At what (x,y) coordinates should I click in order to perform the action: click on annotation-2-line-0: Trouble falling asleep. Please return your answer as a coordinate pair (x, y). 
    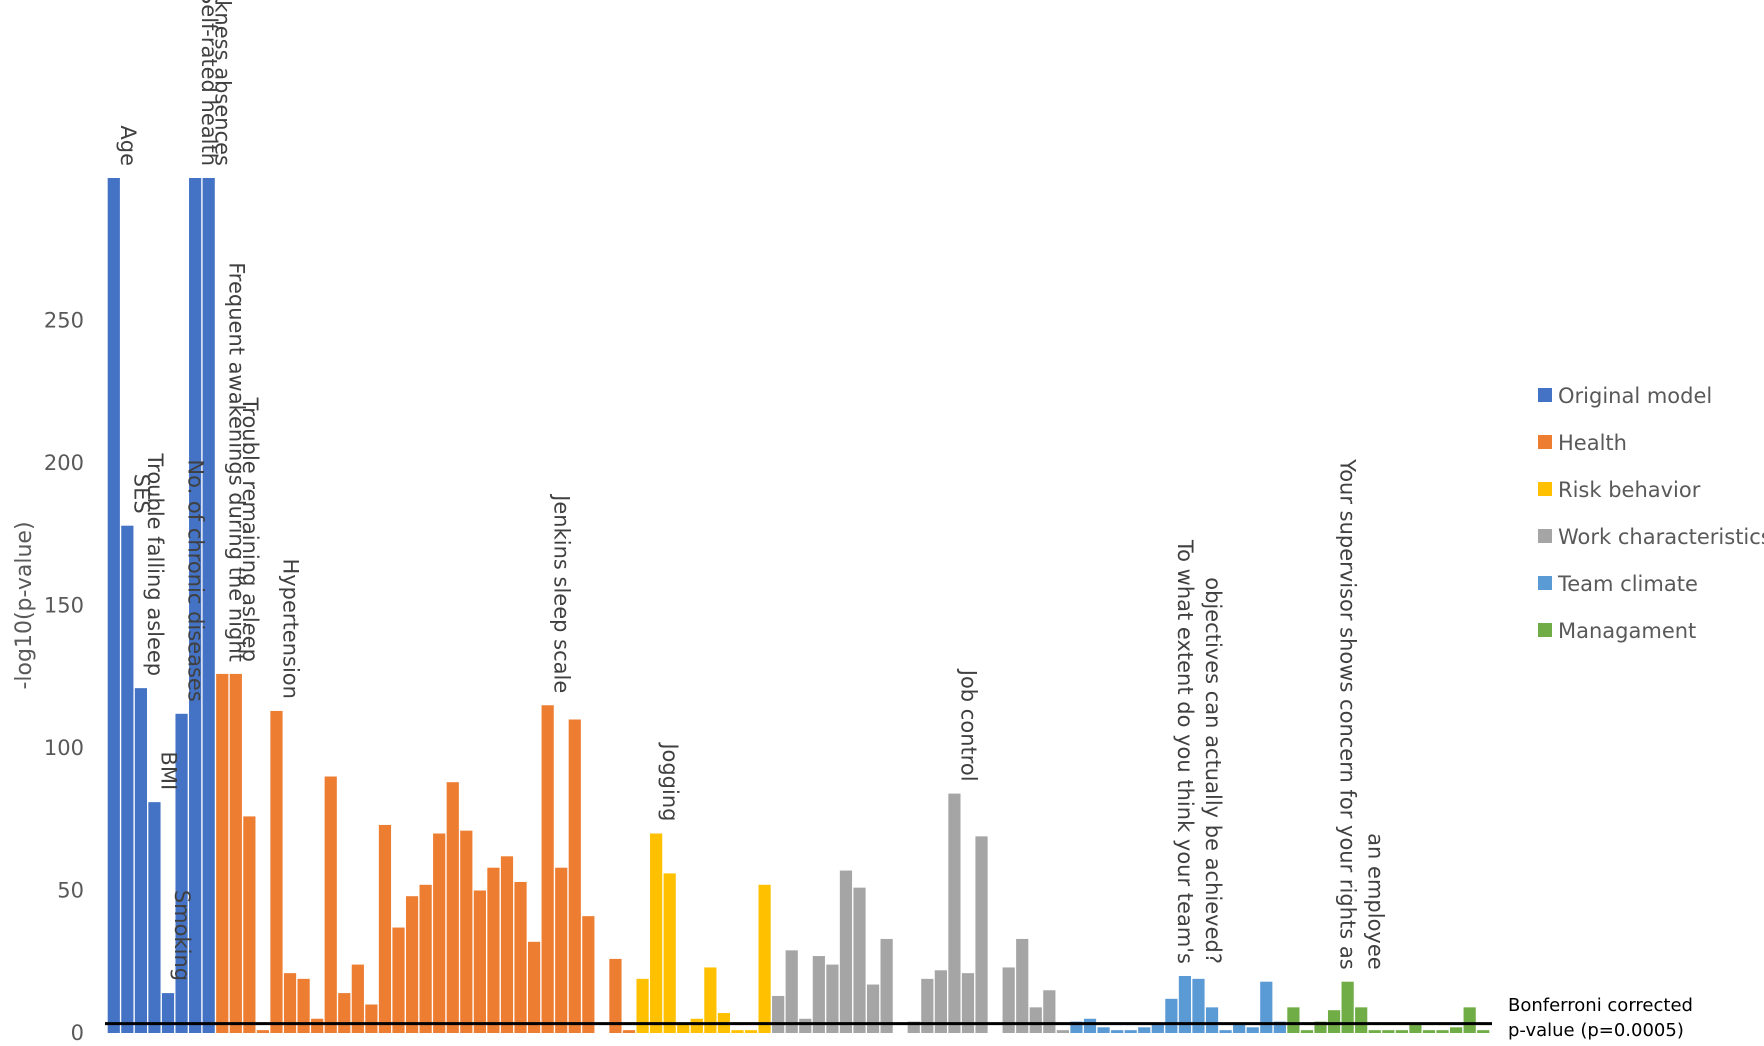
    Looking at the image, I should click on (155, 564).